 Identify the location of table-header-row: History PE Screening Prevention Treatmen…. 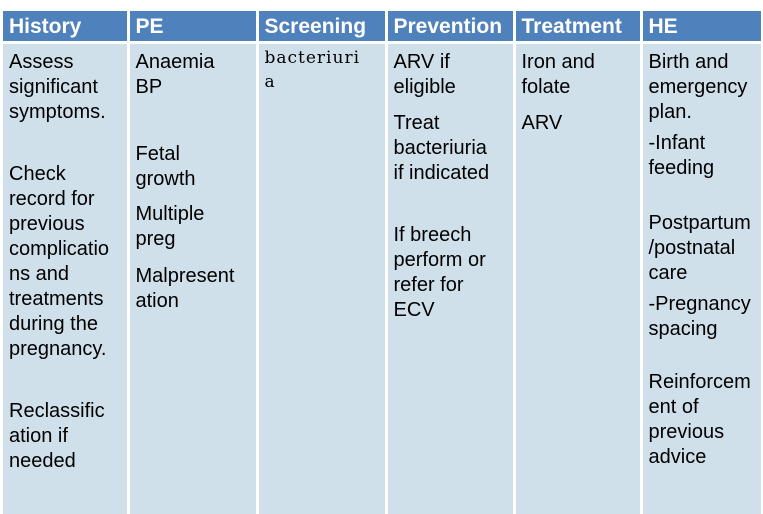
(382, 27).